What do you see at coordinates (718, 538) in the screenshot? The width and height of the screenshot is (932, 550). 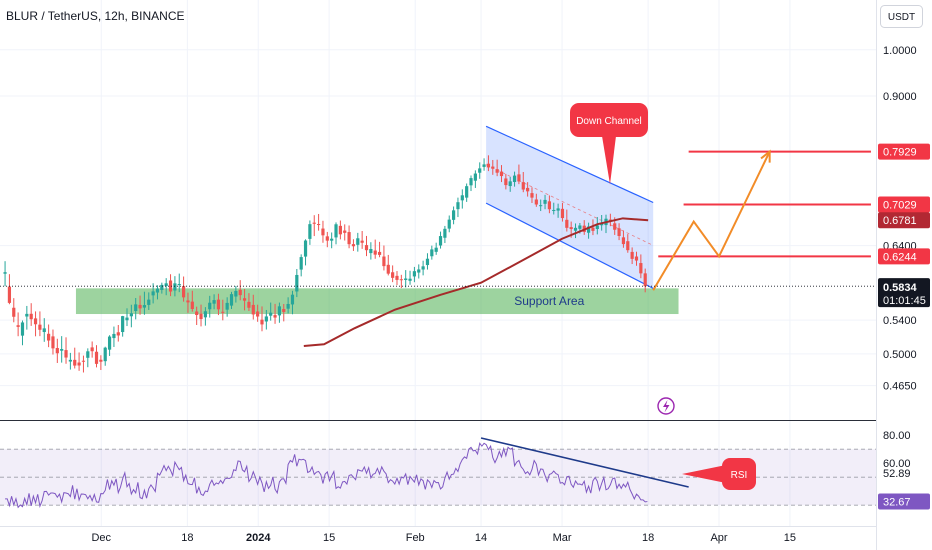 I see `time-tick-8: Apr` at bounding box center [718, 538].